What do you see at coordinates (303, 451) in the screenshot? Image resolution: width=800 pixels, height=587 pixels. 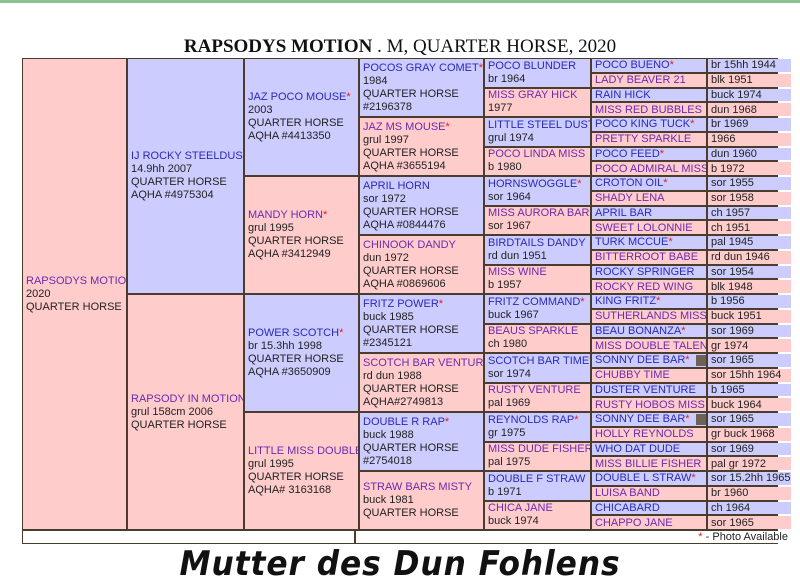 I see `horse-name-link: LITTLE MISS DOUBLE` at bounding box center [303, 451].